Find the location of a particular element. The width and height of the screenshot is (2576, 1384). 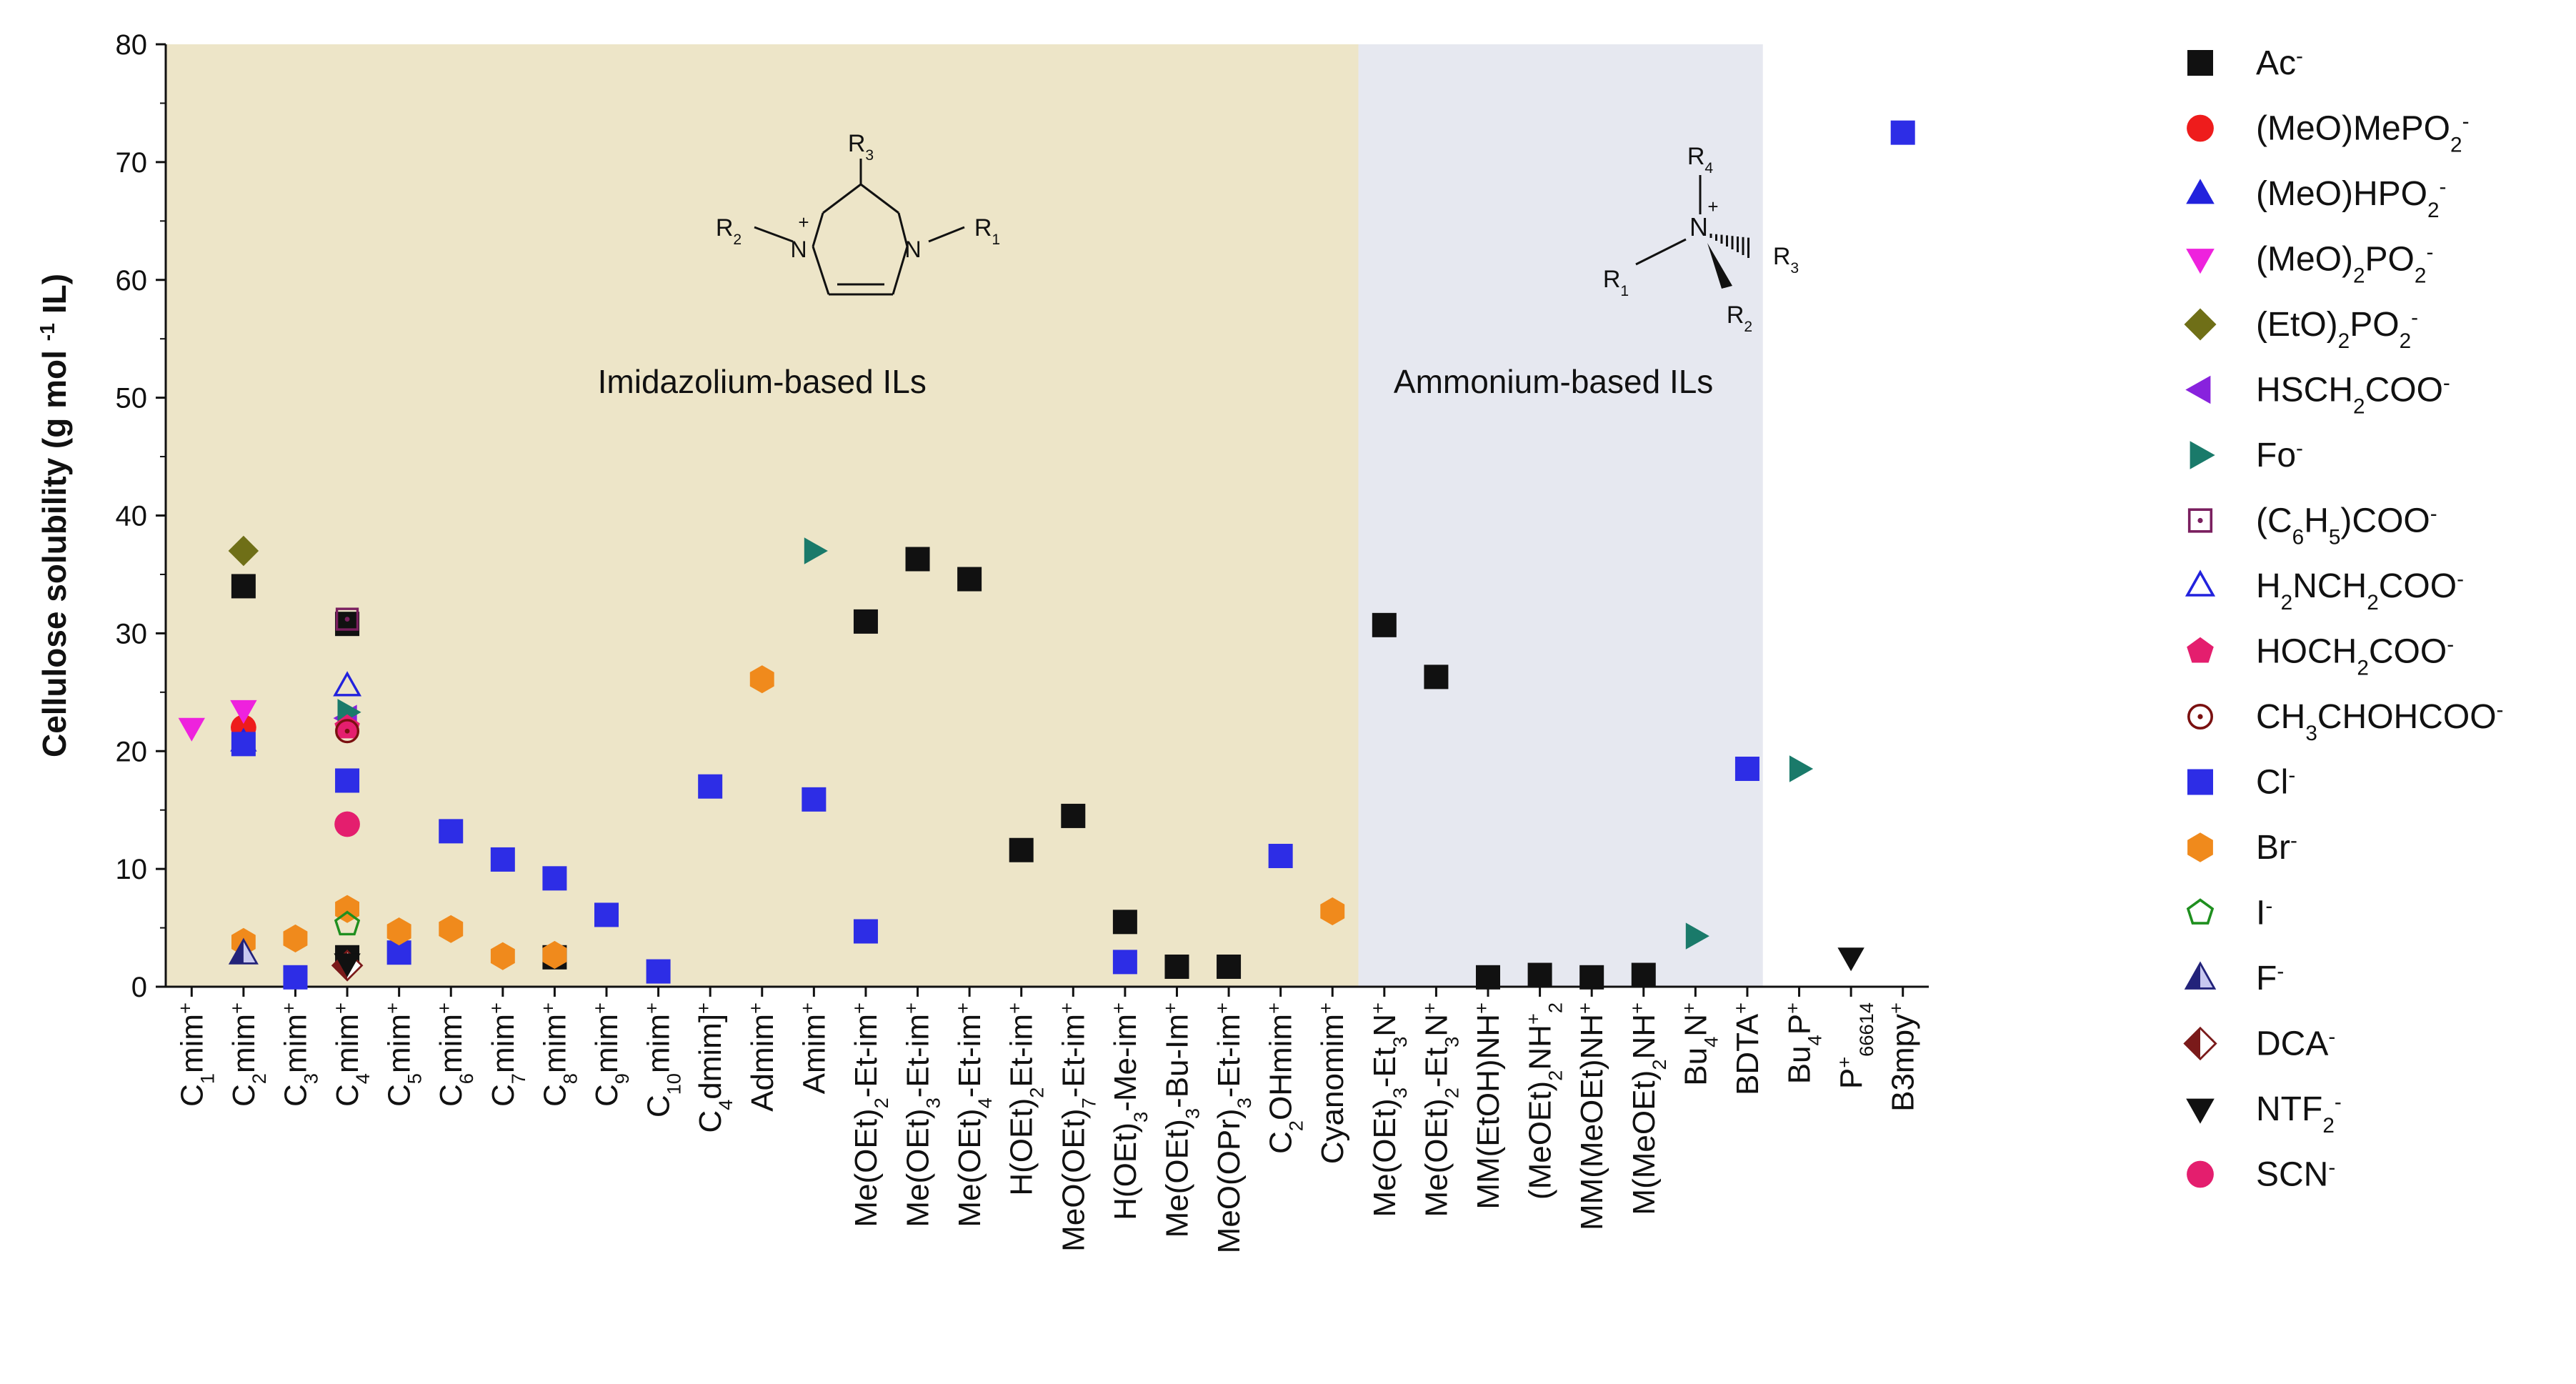

imidazolium-n-label: N is located at coordinates (913, 249).